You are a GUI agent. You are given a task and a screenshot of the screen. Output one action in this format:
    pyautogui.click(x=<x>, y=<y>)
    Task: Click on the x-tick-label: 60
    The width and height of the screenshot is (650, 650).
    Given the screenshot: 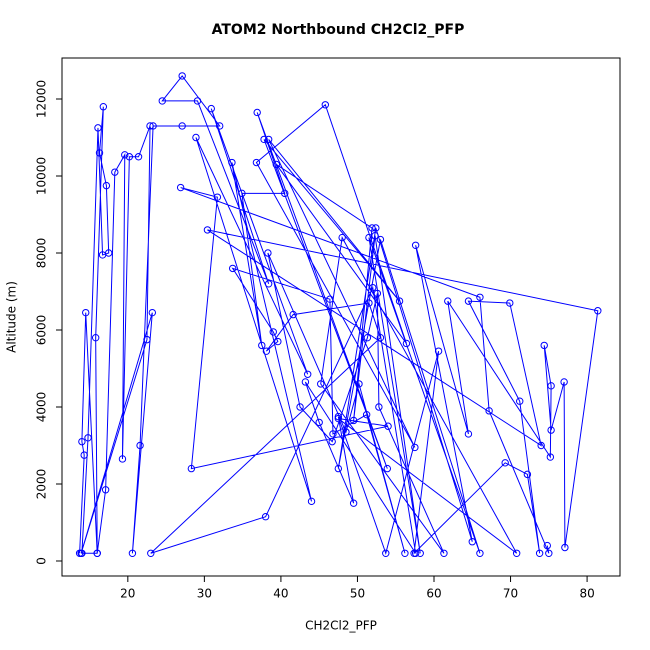 What is the action you would take?
    pyautogui.click(x=433, y=594)
    